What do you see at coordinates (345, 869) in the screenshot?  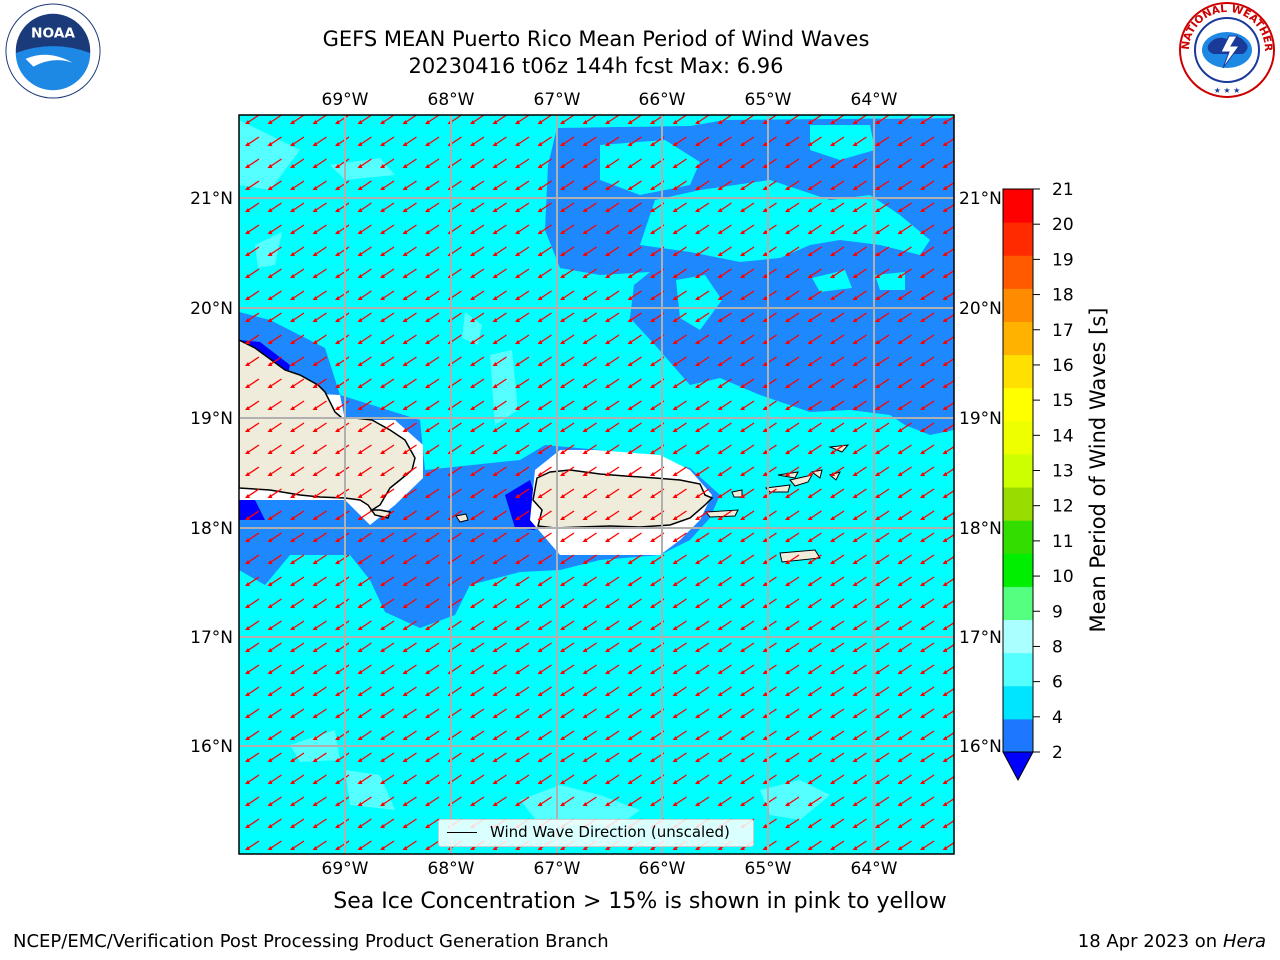 I see `lon-label: 69°W` at bounding box center [345, 869].